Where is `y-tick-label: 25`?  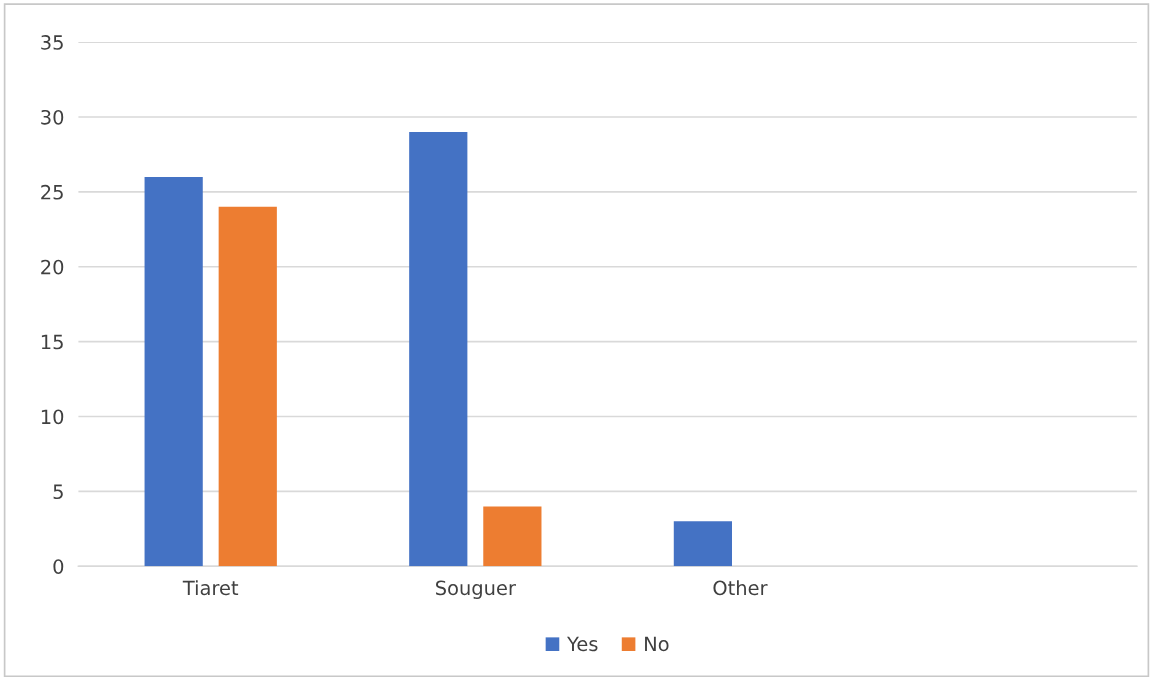
y-tick-label: 25 is located at coordinates (52, 192).